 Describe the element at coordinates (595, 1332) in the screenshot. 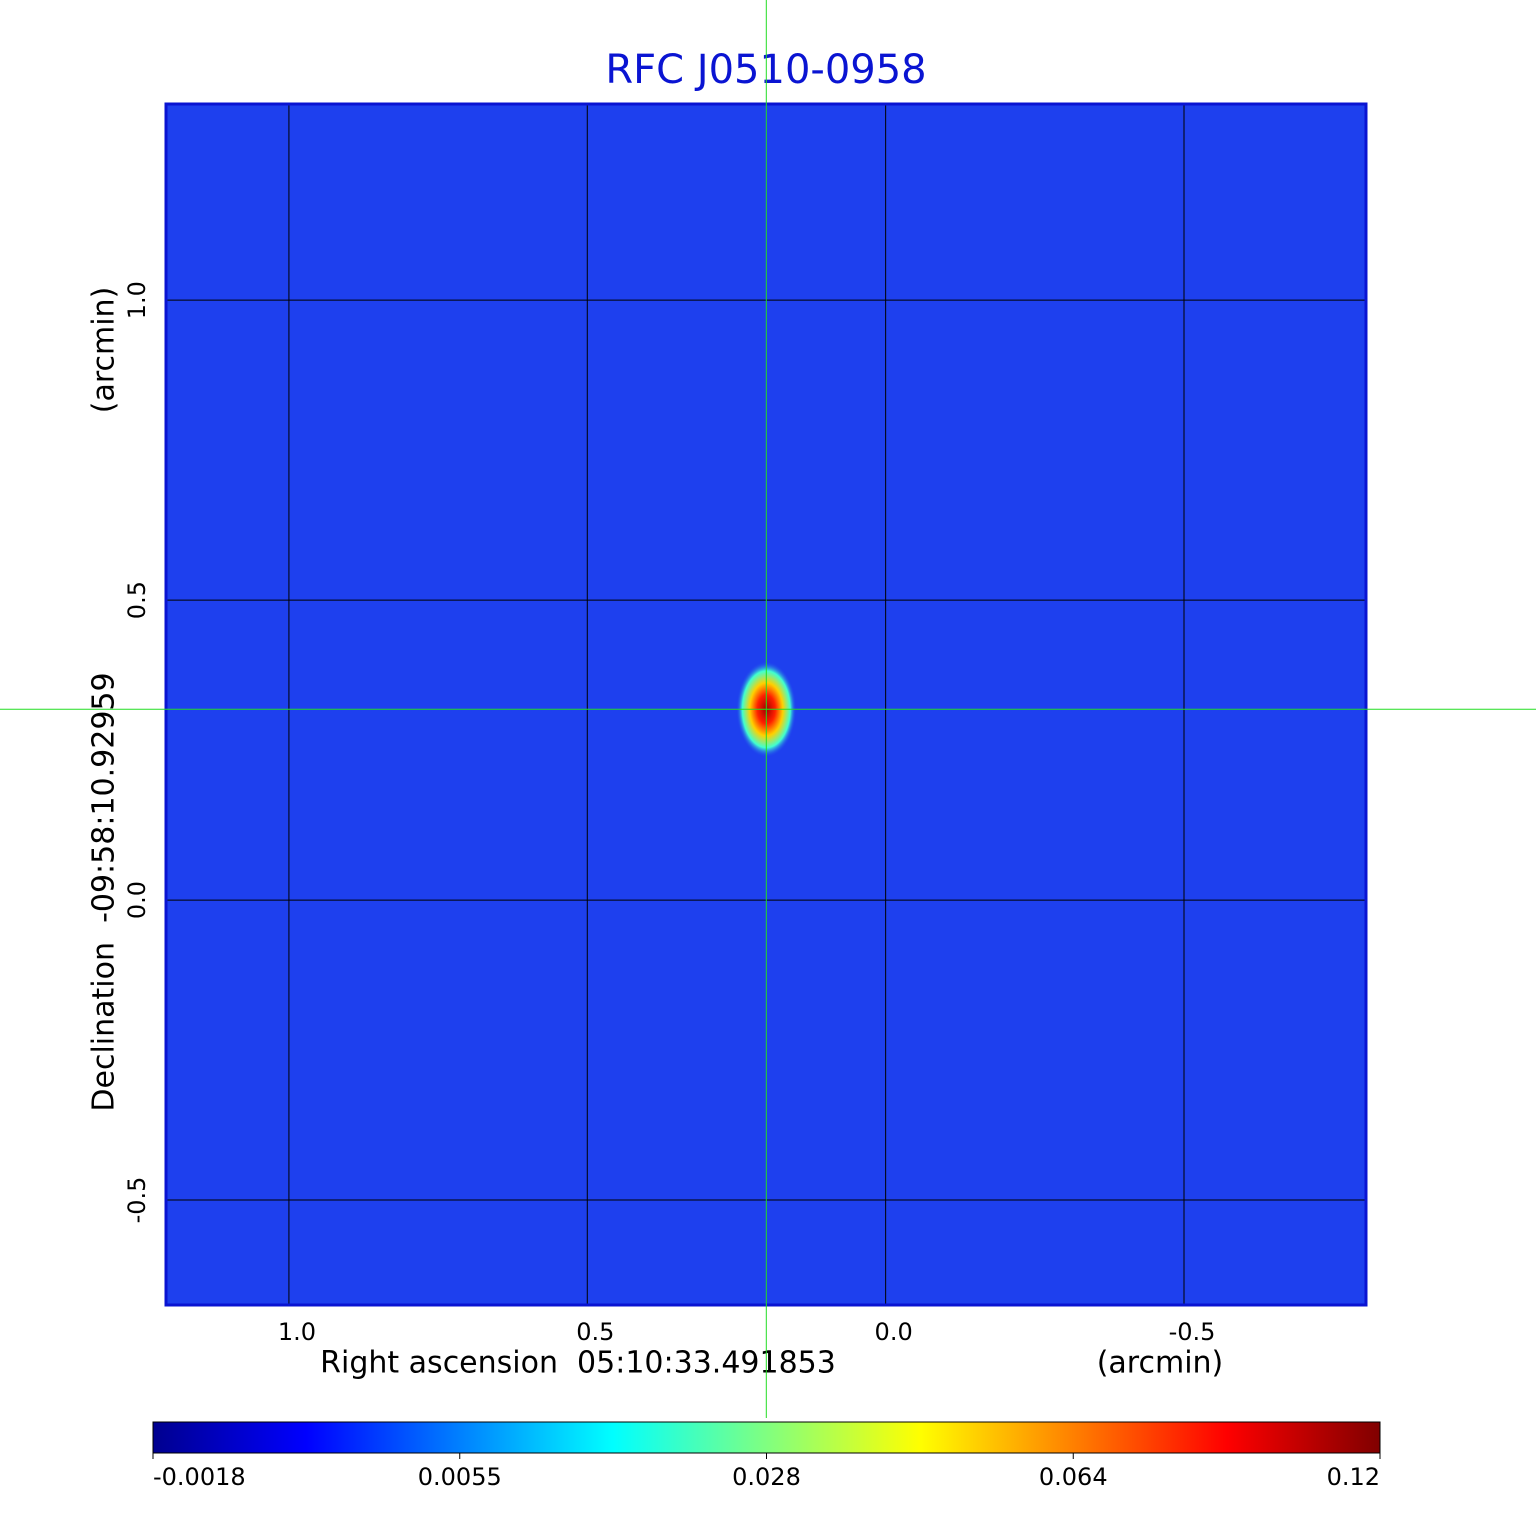

I see `x-tick-label: 0.5` at that location.